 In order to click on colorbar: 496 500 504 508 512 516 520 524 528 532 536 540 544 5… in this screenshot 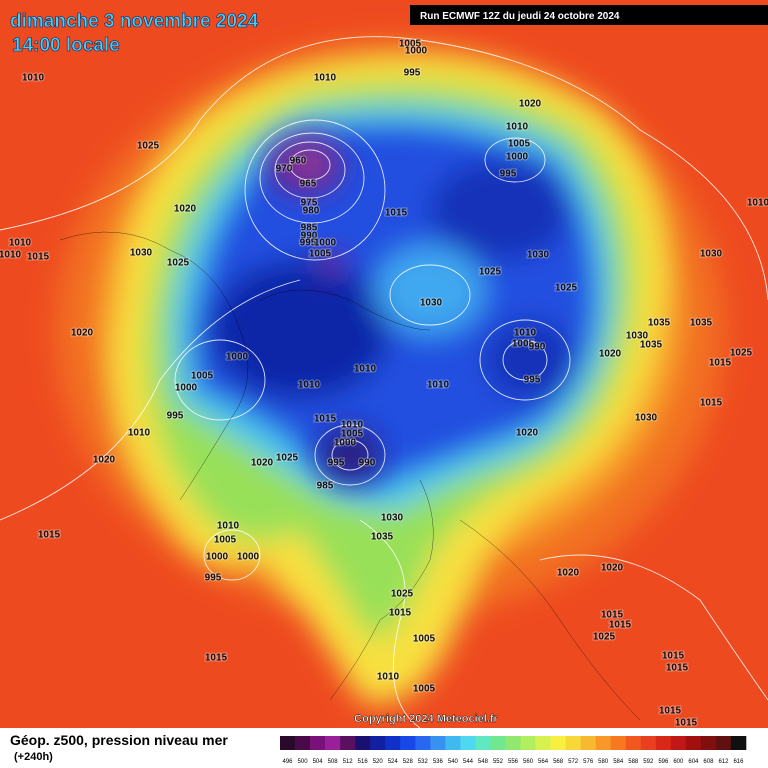, I will do `click(513, 750)`.